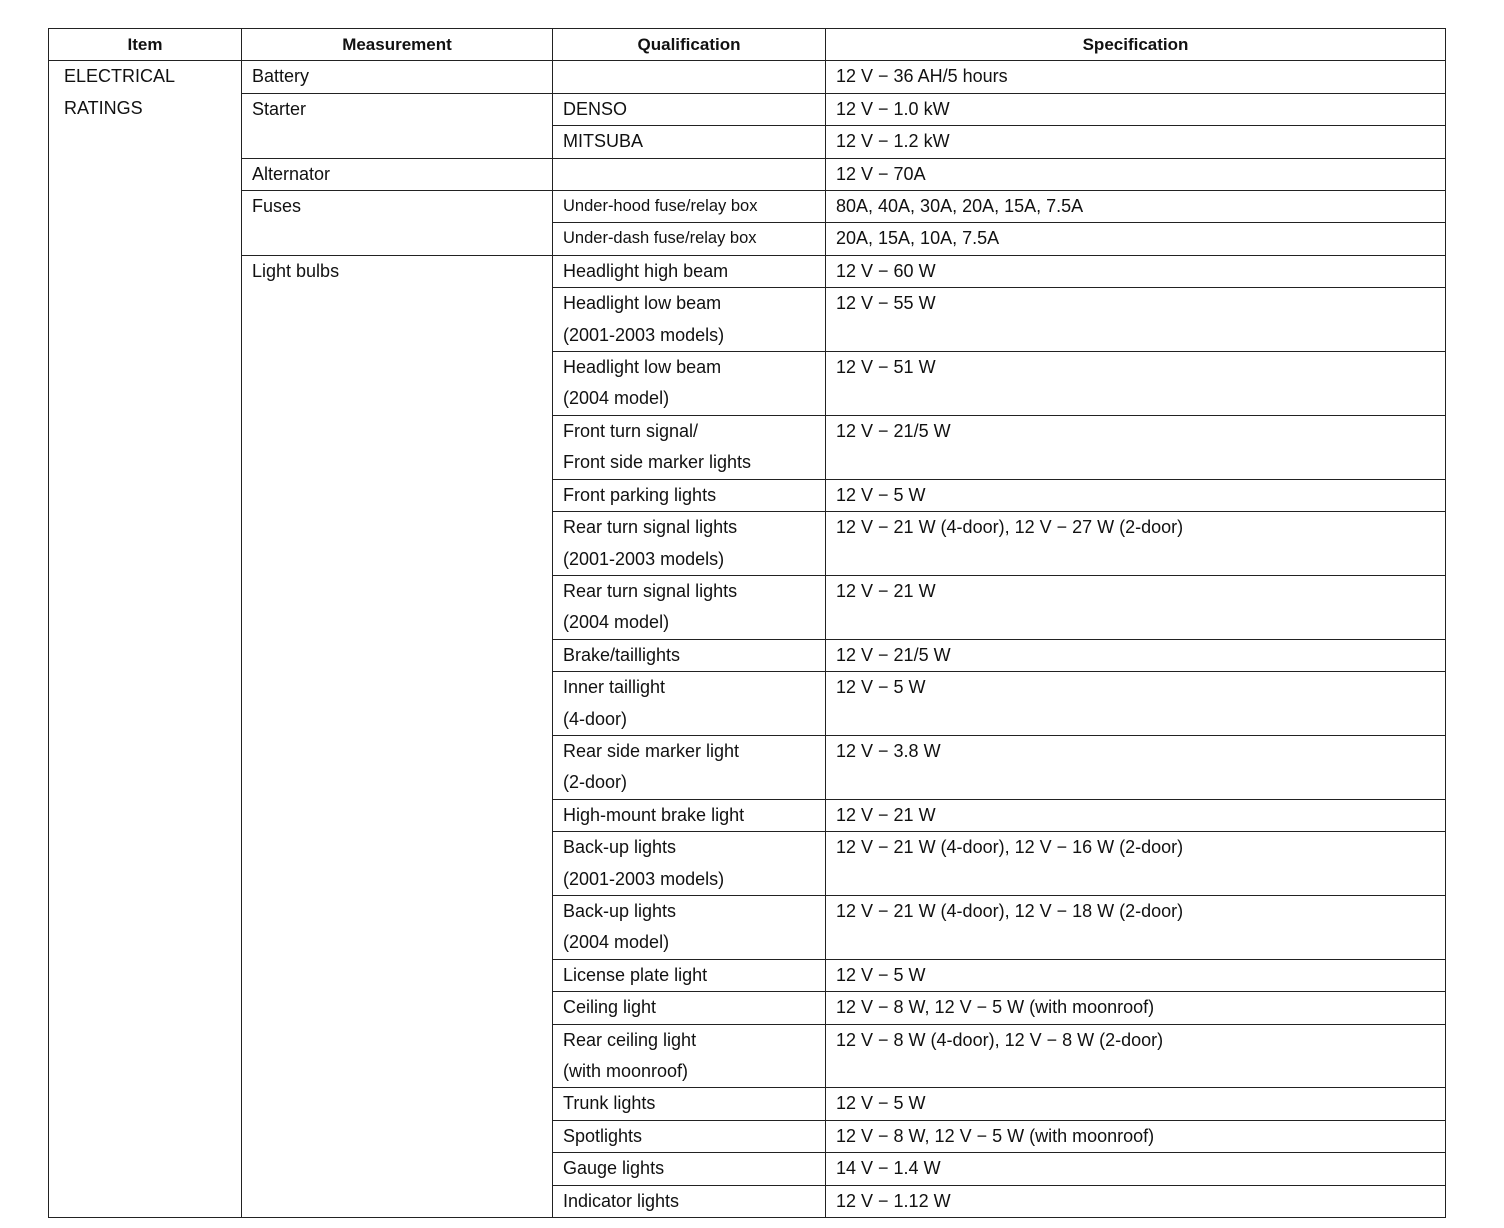 The height and width of the screenshot is (1228, 1504). I want to click on qualification-cell: Under-hood fuse/relay box, so click(689, 207).